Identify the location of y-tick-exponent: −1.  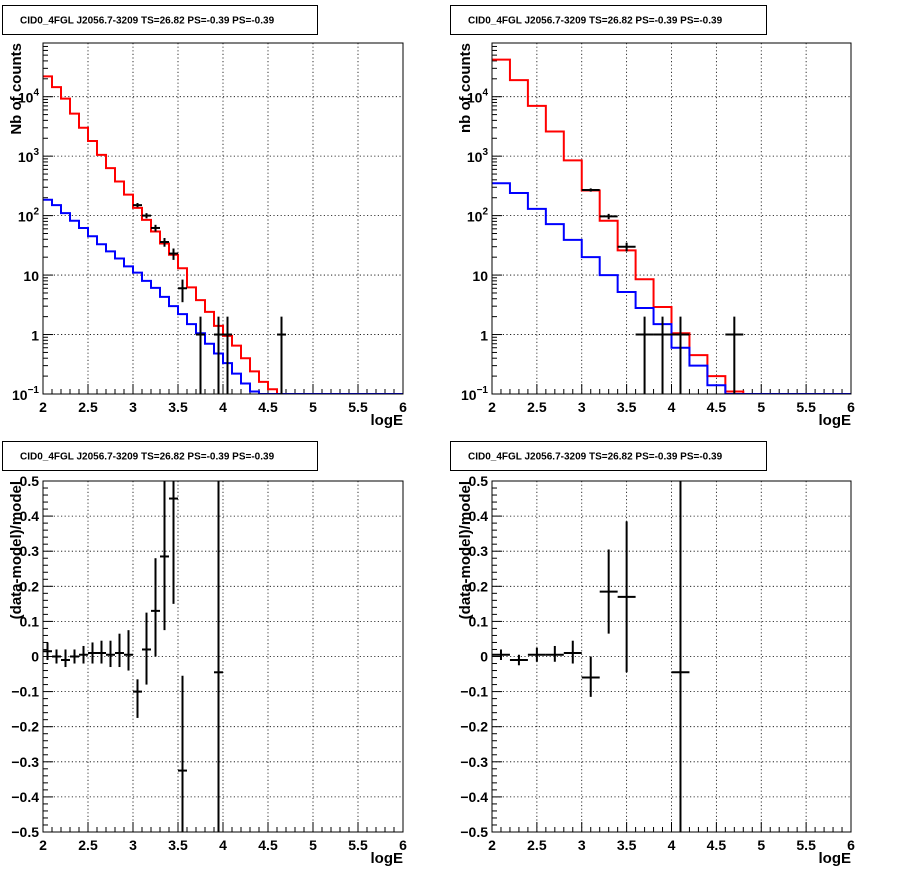
(34, 390).